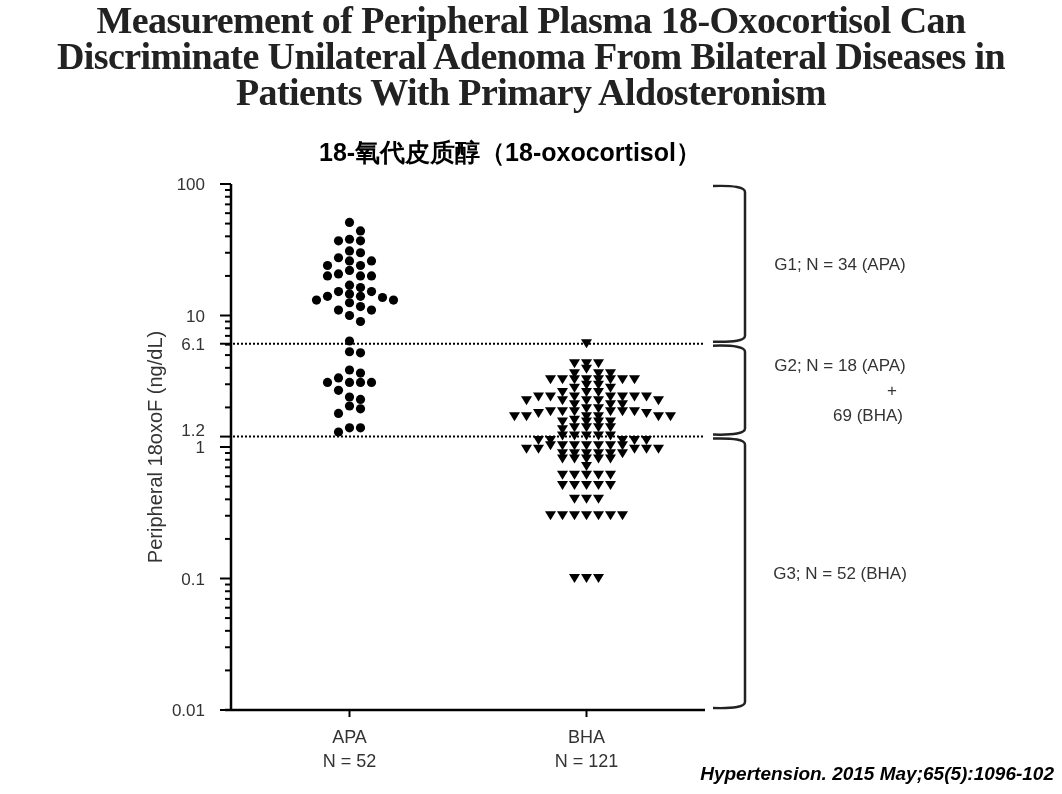  What do you see at coordinates (200, 447) in the screenshot?
I see `y-tick-label: 1` at bounding box center [200, 447].